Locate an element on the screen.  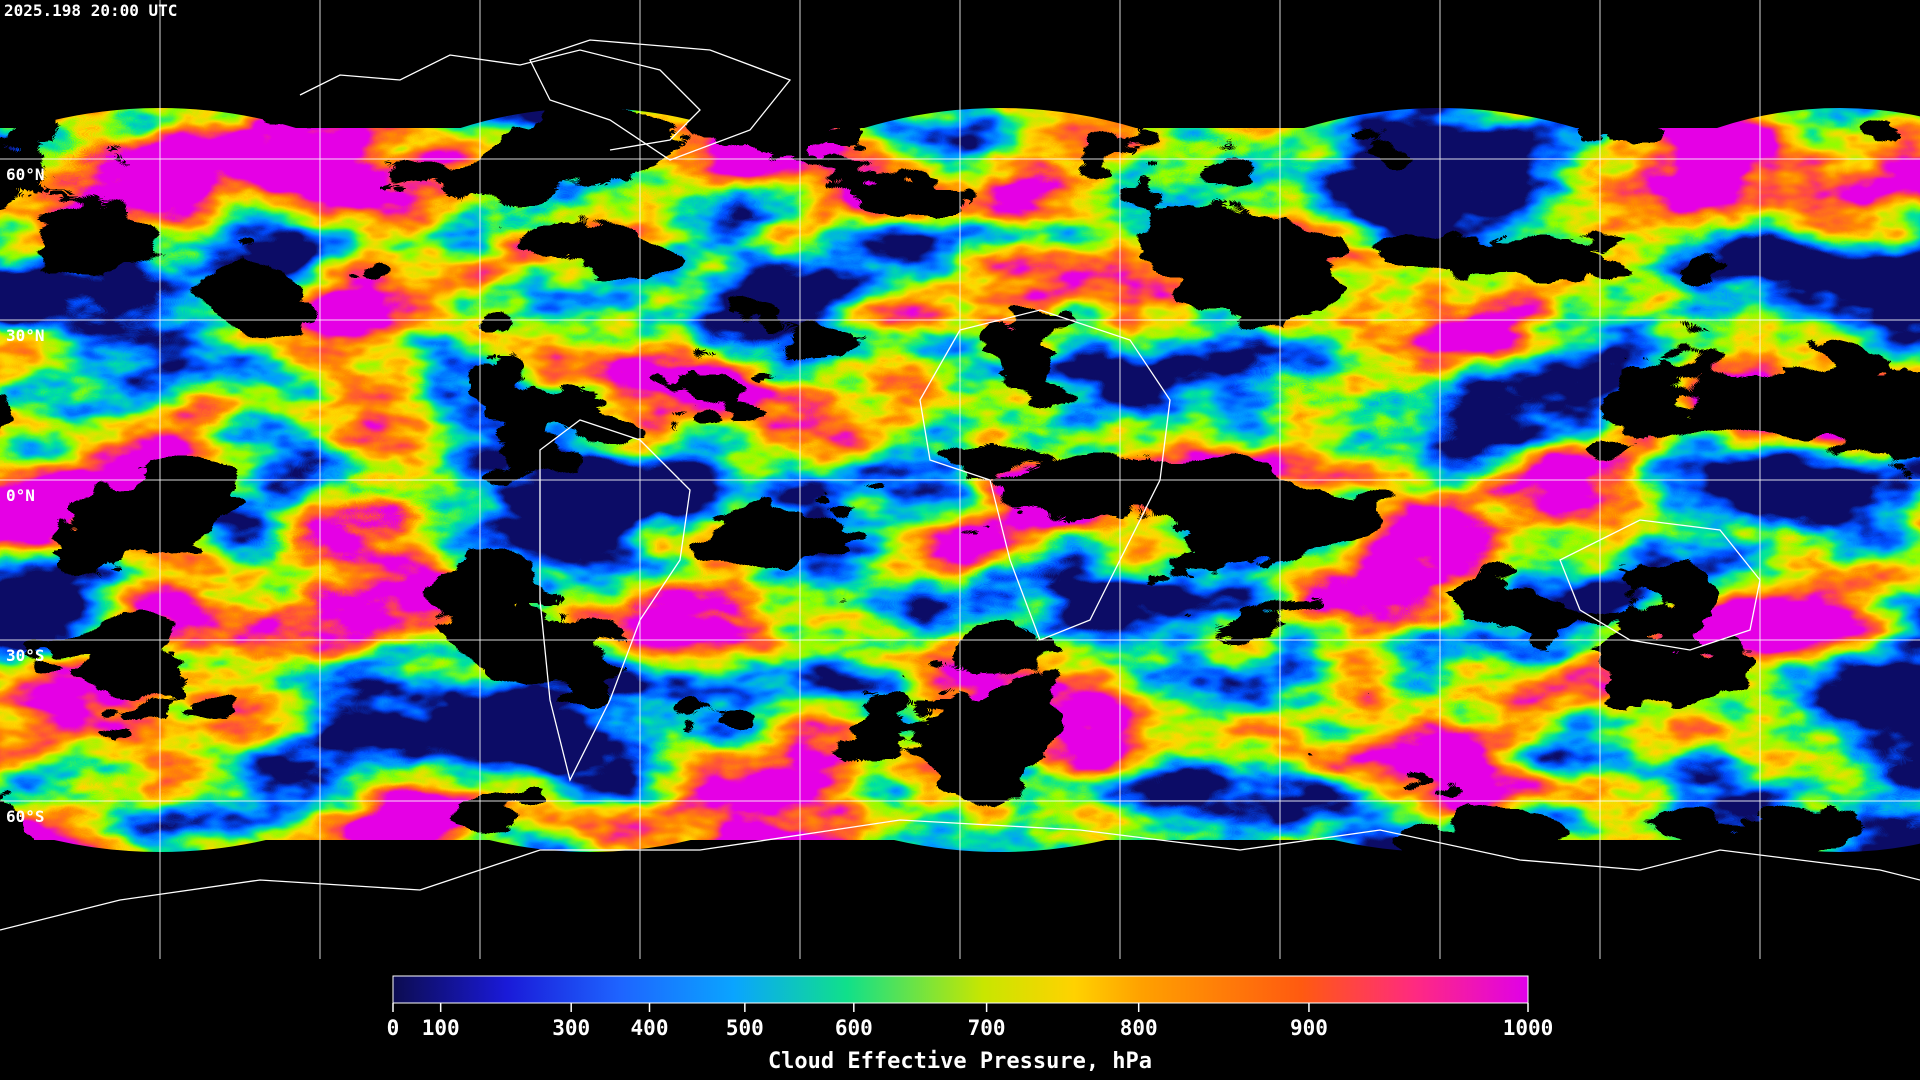
colorbar-tick-label: 500 is located at coordinates (745, 1028).